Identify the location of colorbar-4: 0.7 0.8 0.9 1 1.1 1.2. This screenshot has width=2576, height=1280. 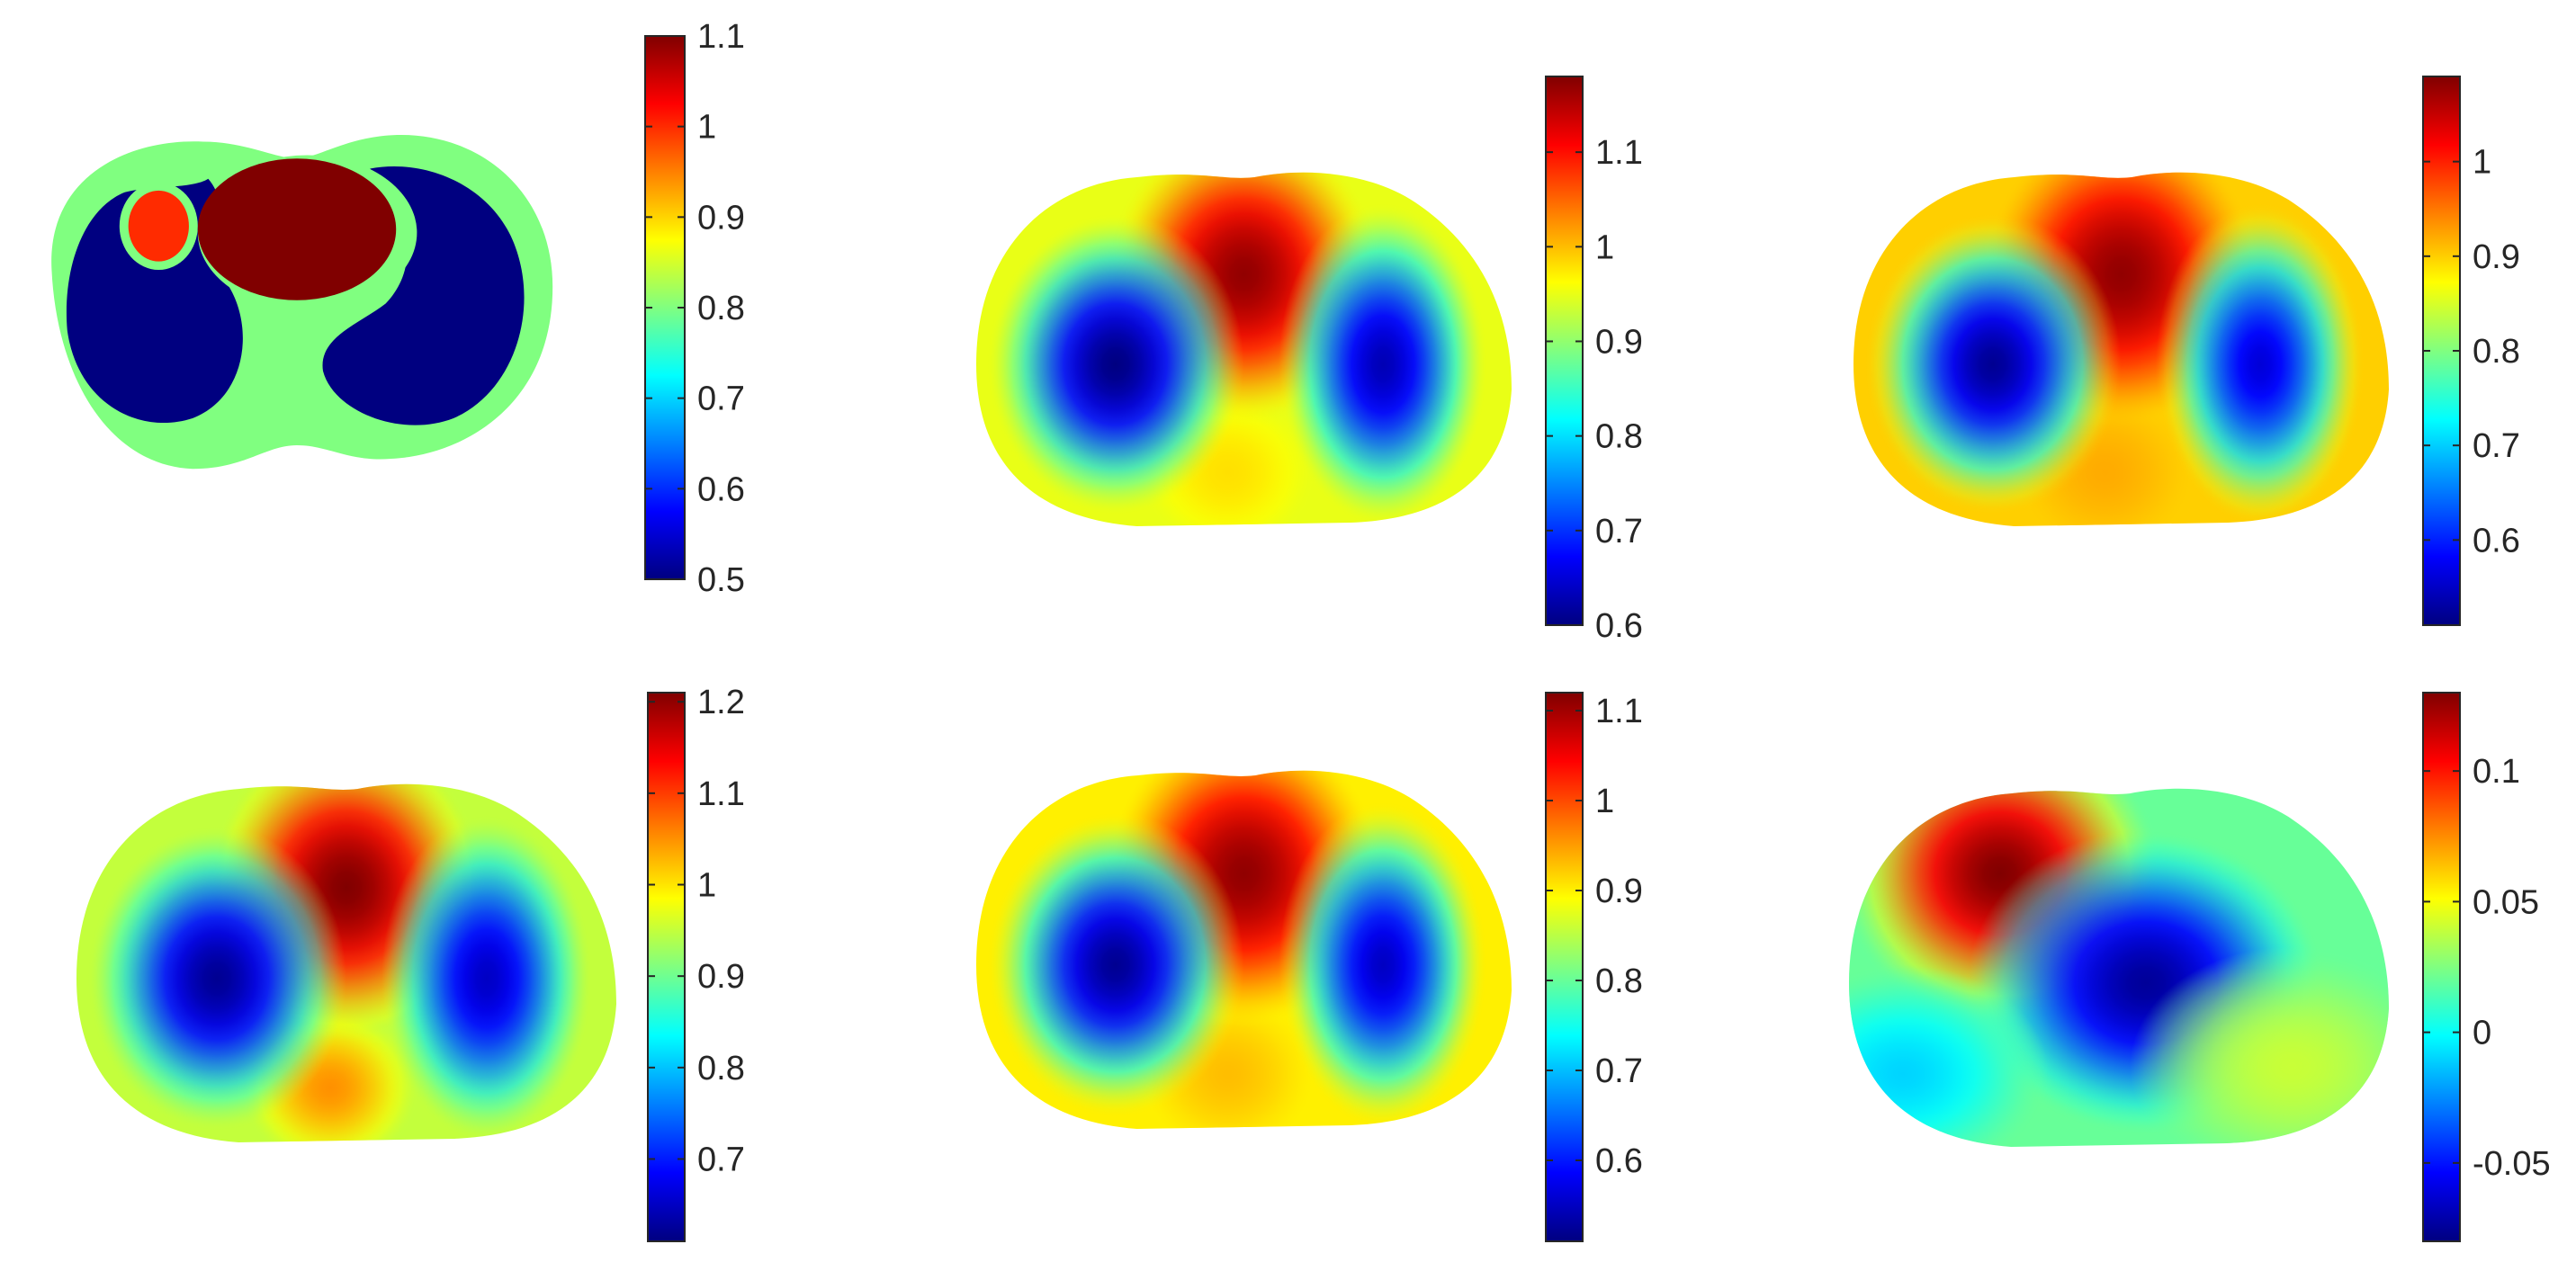
(696, 963).